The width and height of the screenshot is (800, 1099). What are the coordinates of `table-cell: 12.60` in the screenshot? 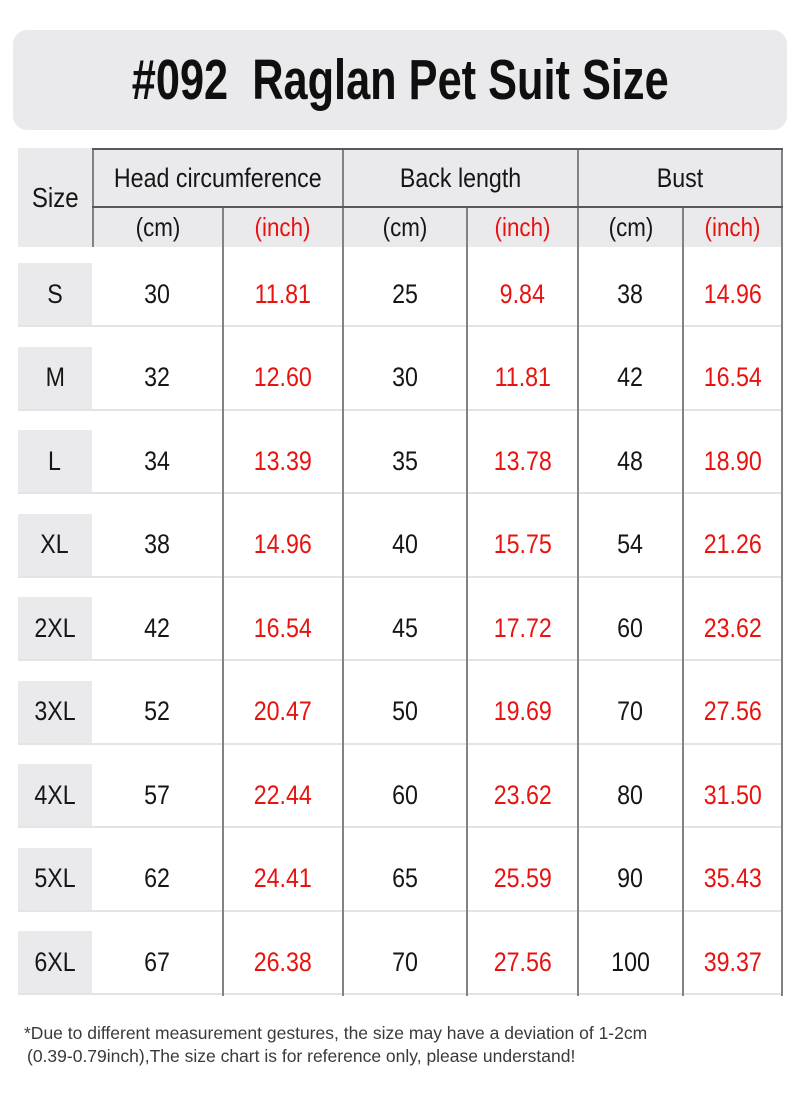 It's located at (283, 378).